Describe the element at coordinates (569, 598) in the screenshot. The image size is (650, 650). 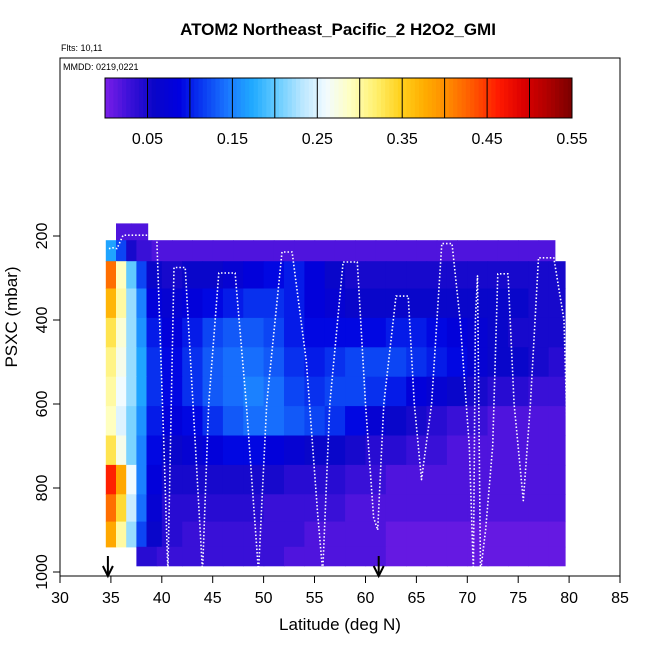
I see `x-tick-label: 80` at that location.